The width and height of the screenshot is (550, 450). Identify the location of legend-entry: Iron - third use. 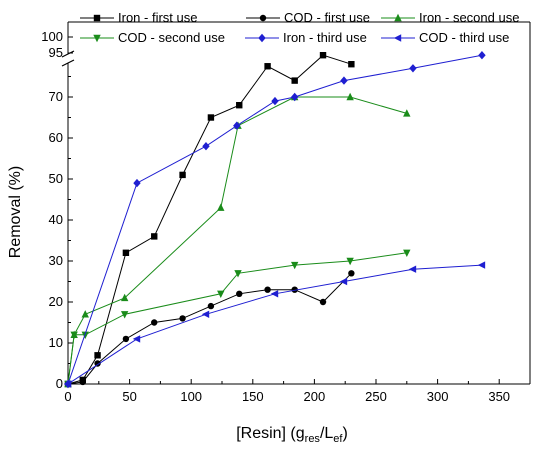
(306, 37).